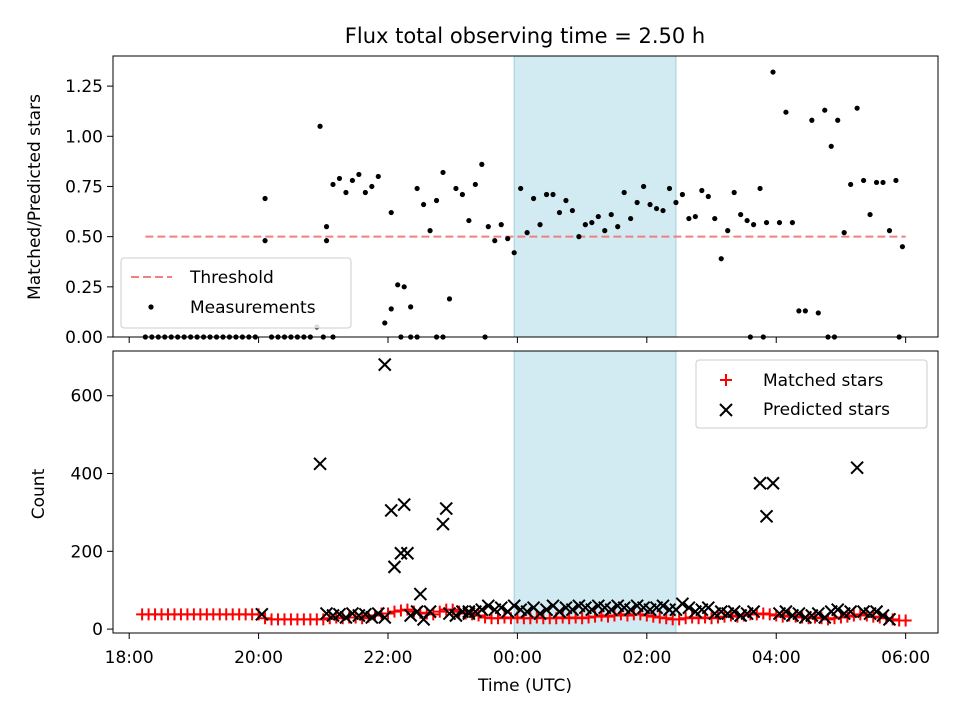 Image resolution: width=960 pixels, height=724 pixels. What do you see at coordinates (811, 394) in the screenshot?
I see `count-legend: Matched stars Predicted stars` at bounding box center [811, 394].